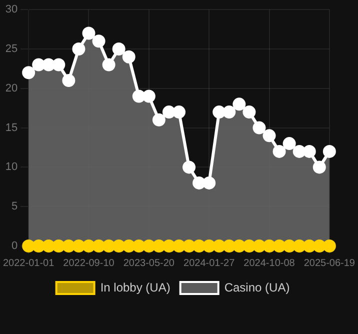 Image resolution: width=358 pixels, height=334 pixels. Describe the element at coordinates (89, 263) in the screenshot. I see `x-tick-label: 2022-09-10` at that location.